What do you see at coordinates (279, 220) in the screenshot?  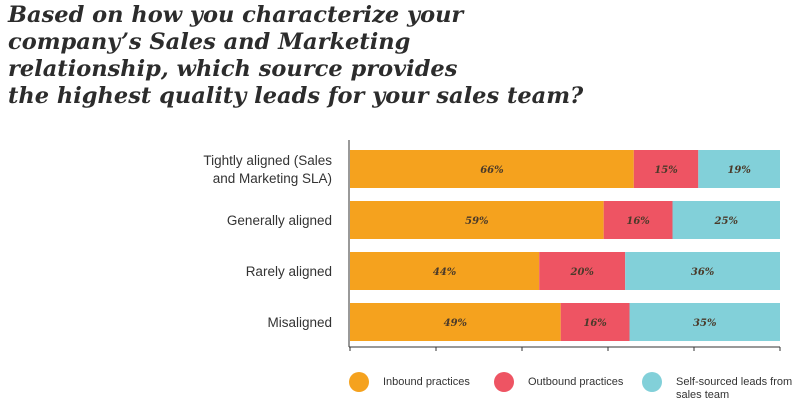 I see `category-label: Generally aligned` at bounding box center [279, 220].